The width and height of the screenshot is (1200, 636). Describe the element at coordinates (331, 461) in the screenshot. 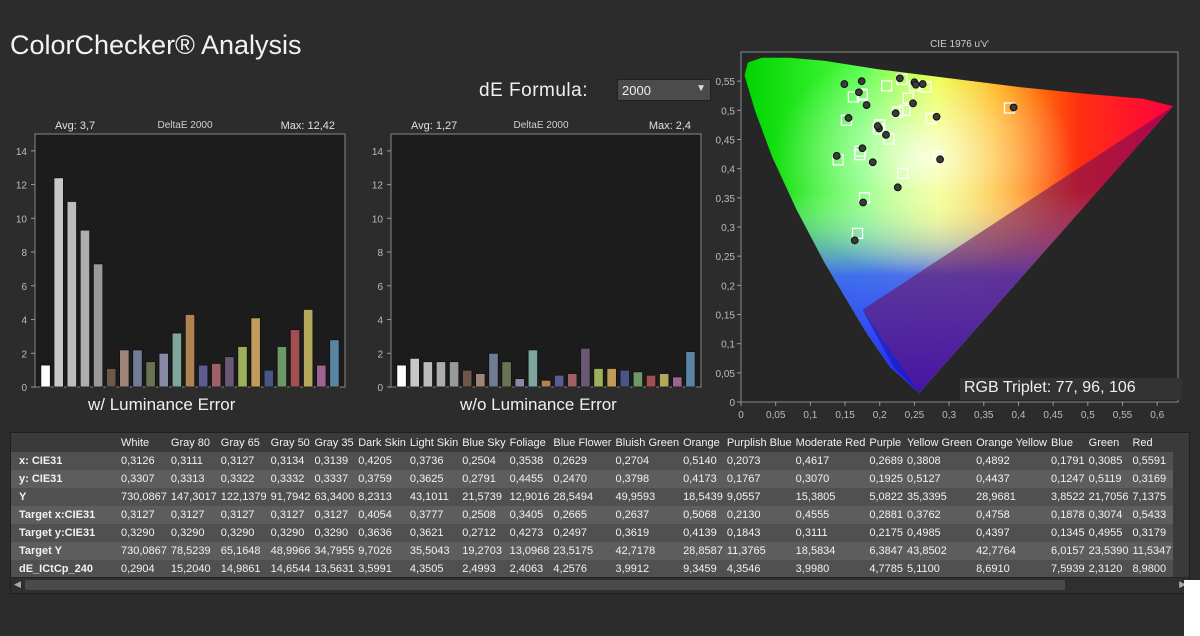

I see `table-cell: 0,3139` at that location.